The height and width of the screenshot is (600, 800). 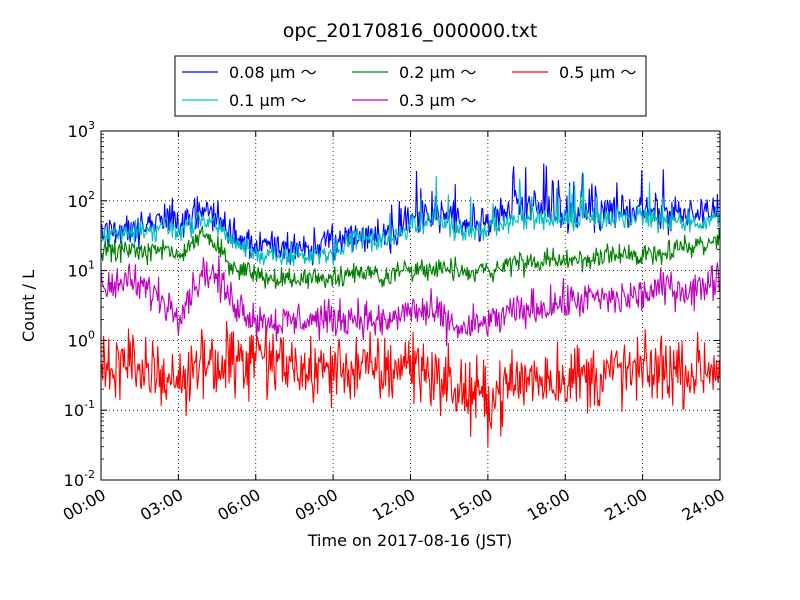 I want to click on legend-label: 0.3 μm ～, so click(x=437, y=100).